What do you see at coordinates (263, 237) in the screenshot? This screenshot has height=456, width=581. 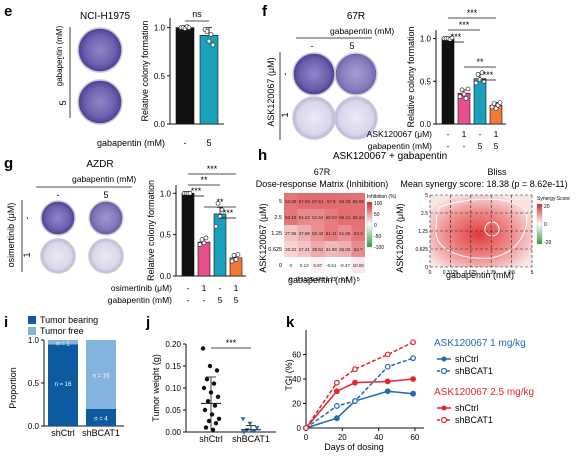 I see `panel-h-left-ylabel: ASK120067 (μM)` at bounding box center [263, 237].